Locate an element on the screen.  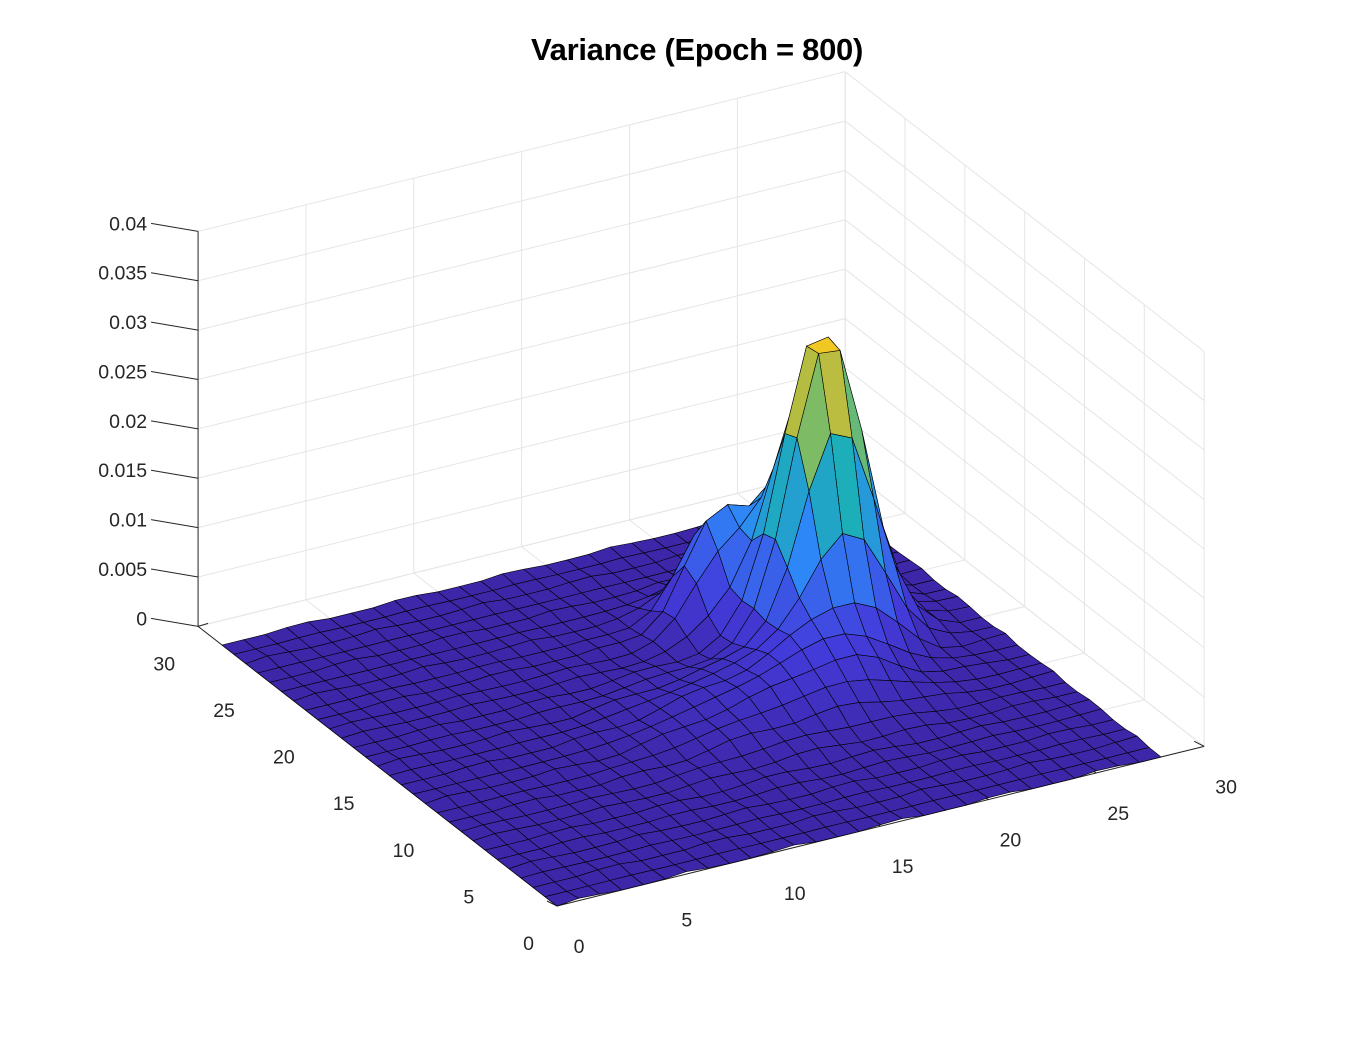
x-tick-label: 5 is located at coordinates (686, 920).